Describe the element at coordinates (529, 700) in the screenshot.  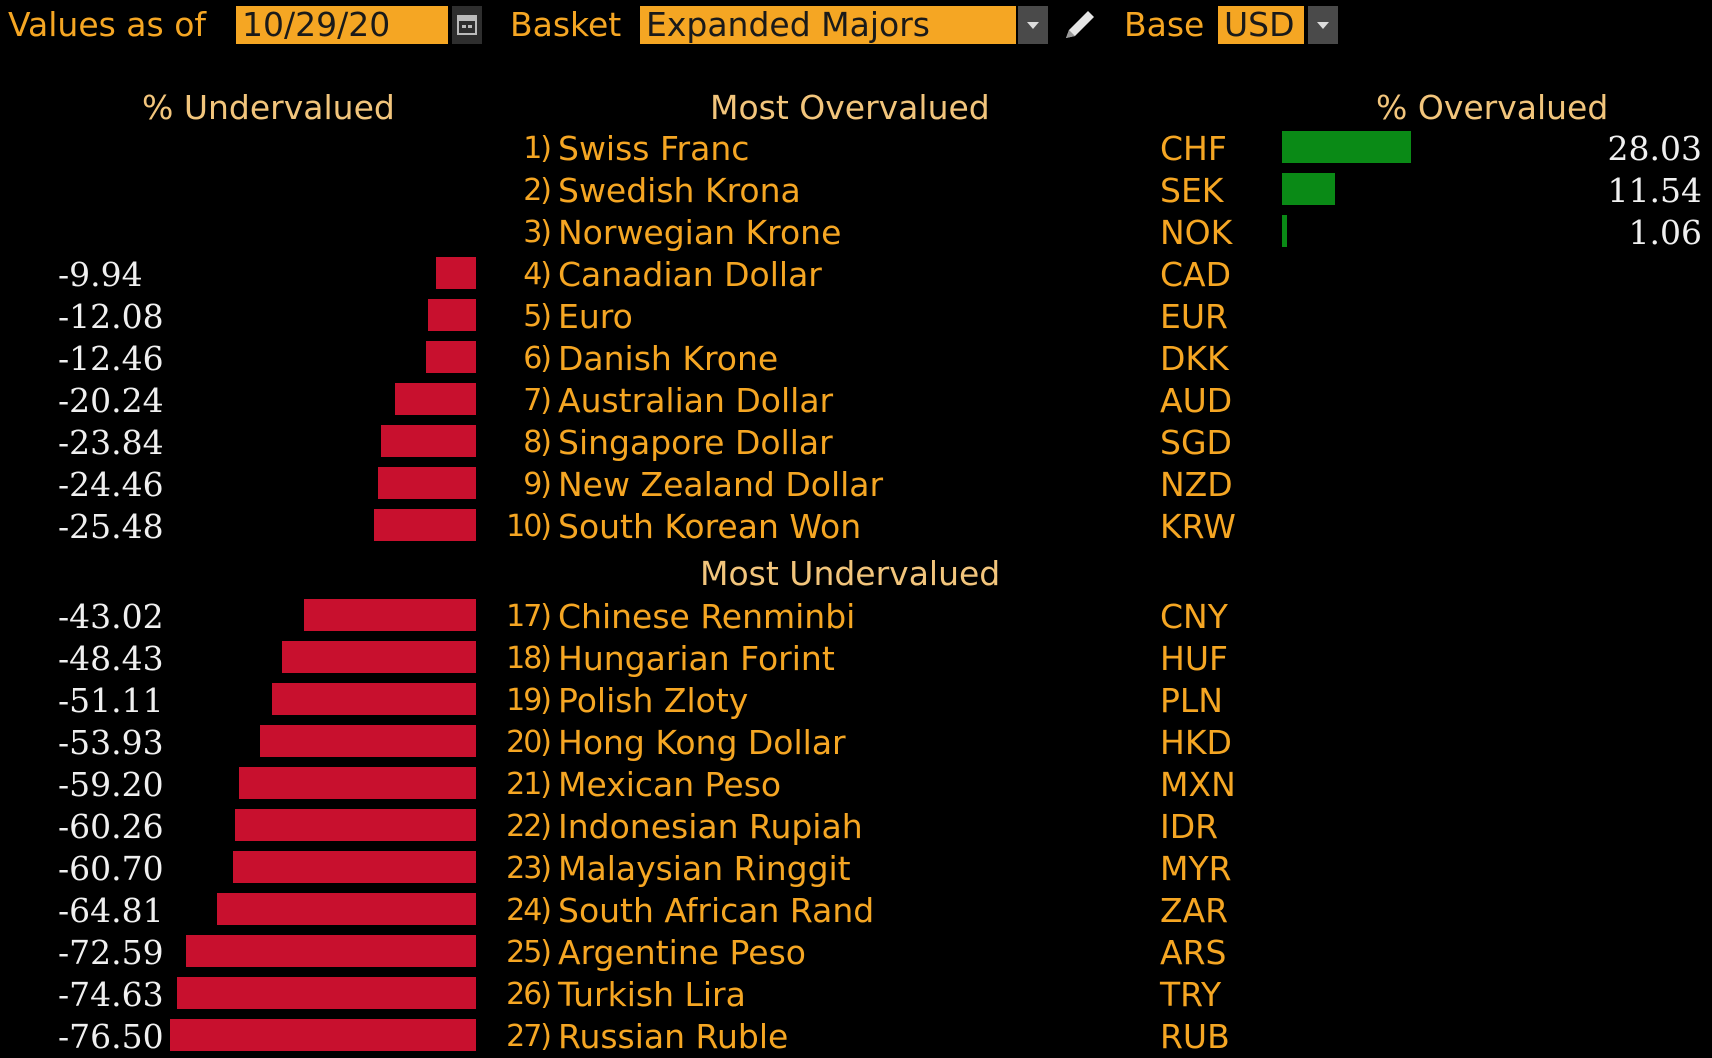
I see `rank-number: 19)` at that location.